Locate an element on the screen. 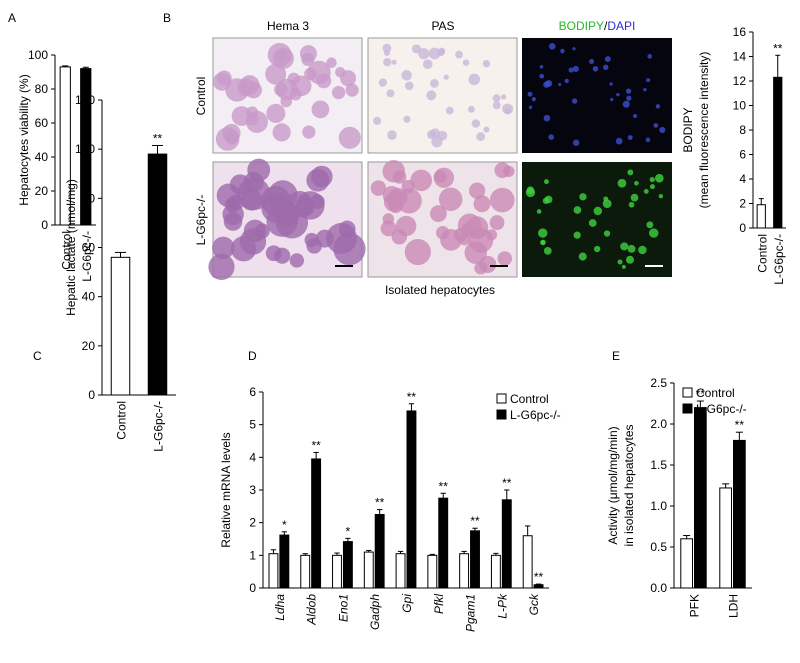 This screenshot has height=663, width=800. y-tick-label: 20 is located at coordinates (42, 191).